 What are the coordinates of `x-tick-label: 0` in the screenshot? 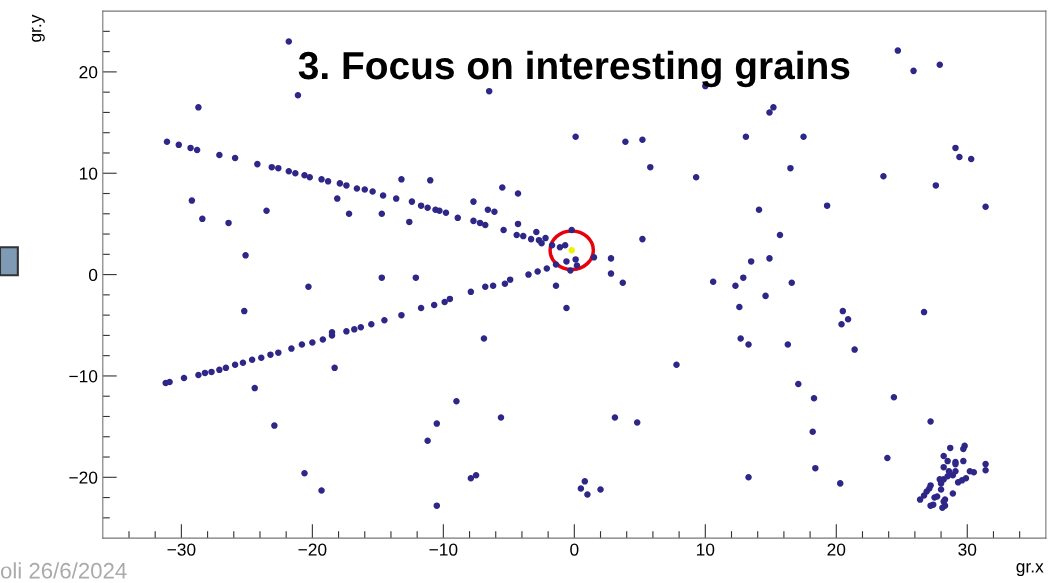 It's located at (574, 549).